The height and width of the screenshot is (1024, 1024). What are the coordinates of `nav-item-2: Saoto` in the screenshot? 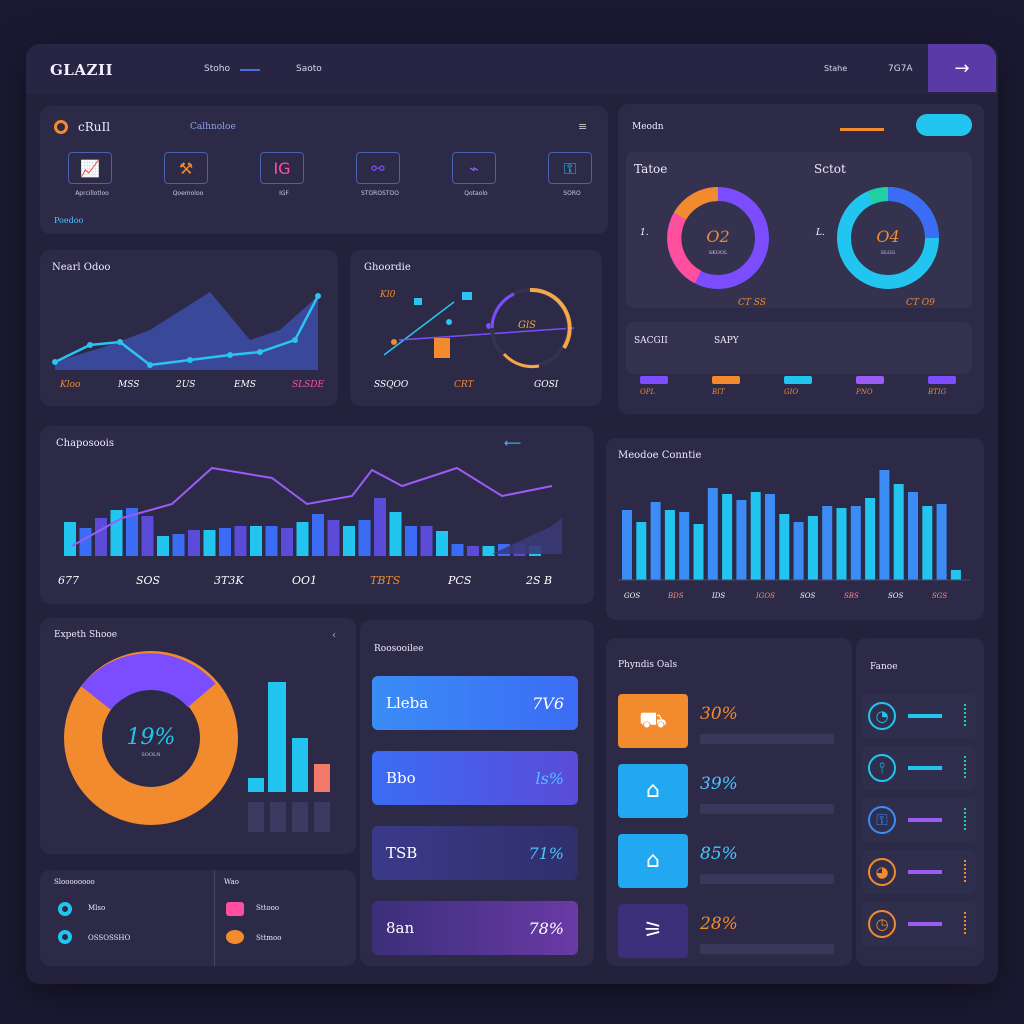 It's located at (309, 69).